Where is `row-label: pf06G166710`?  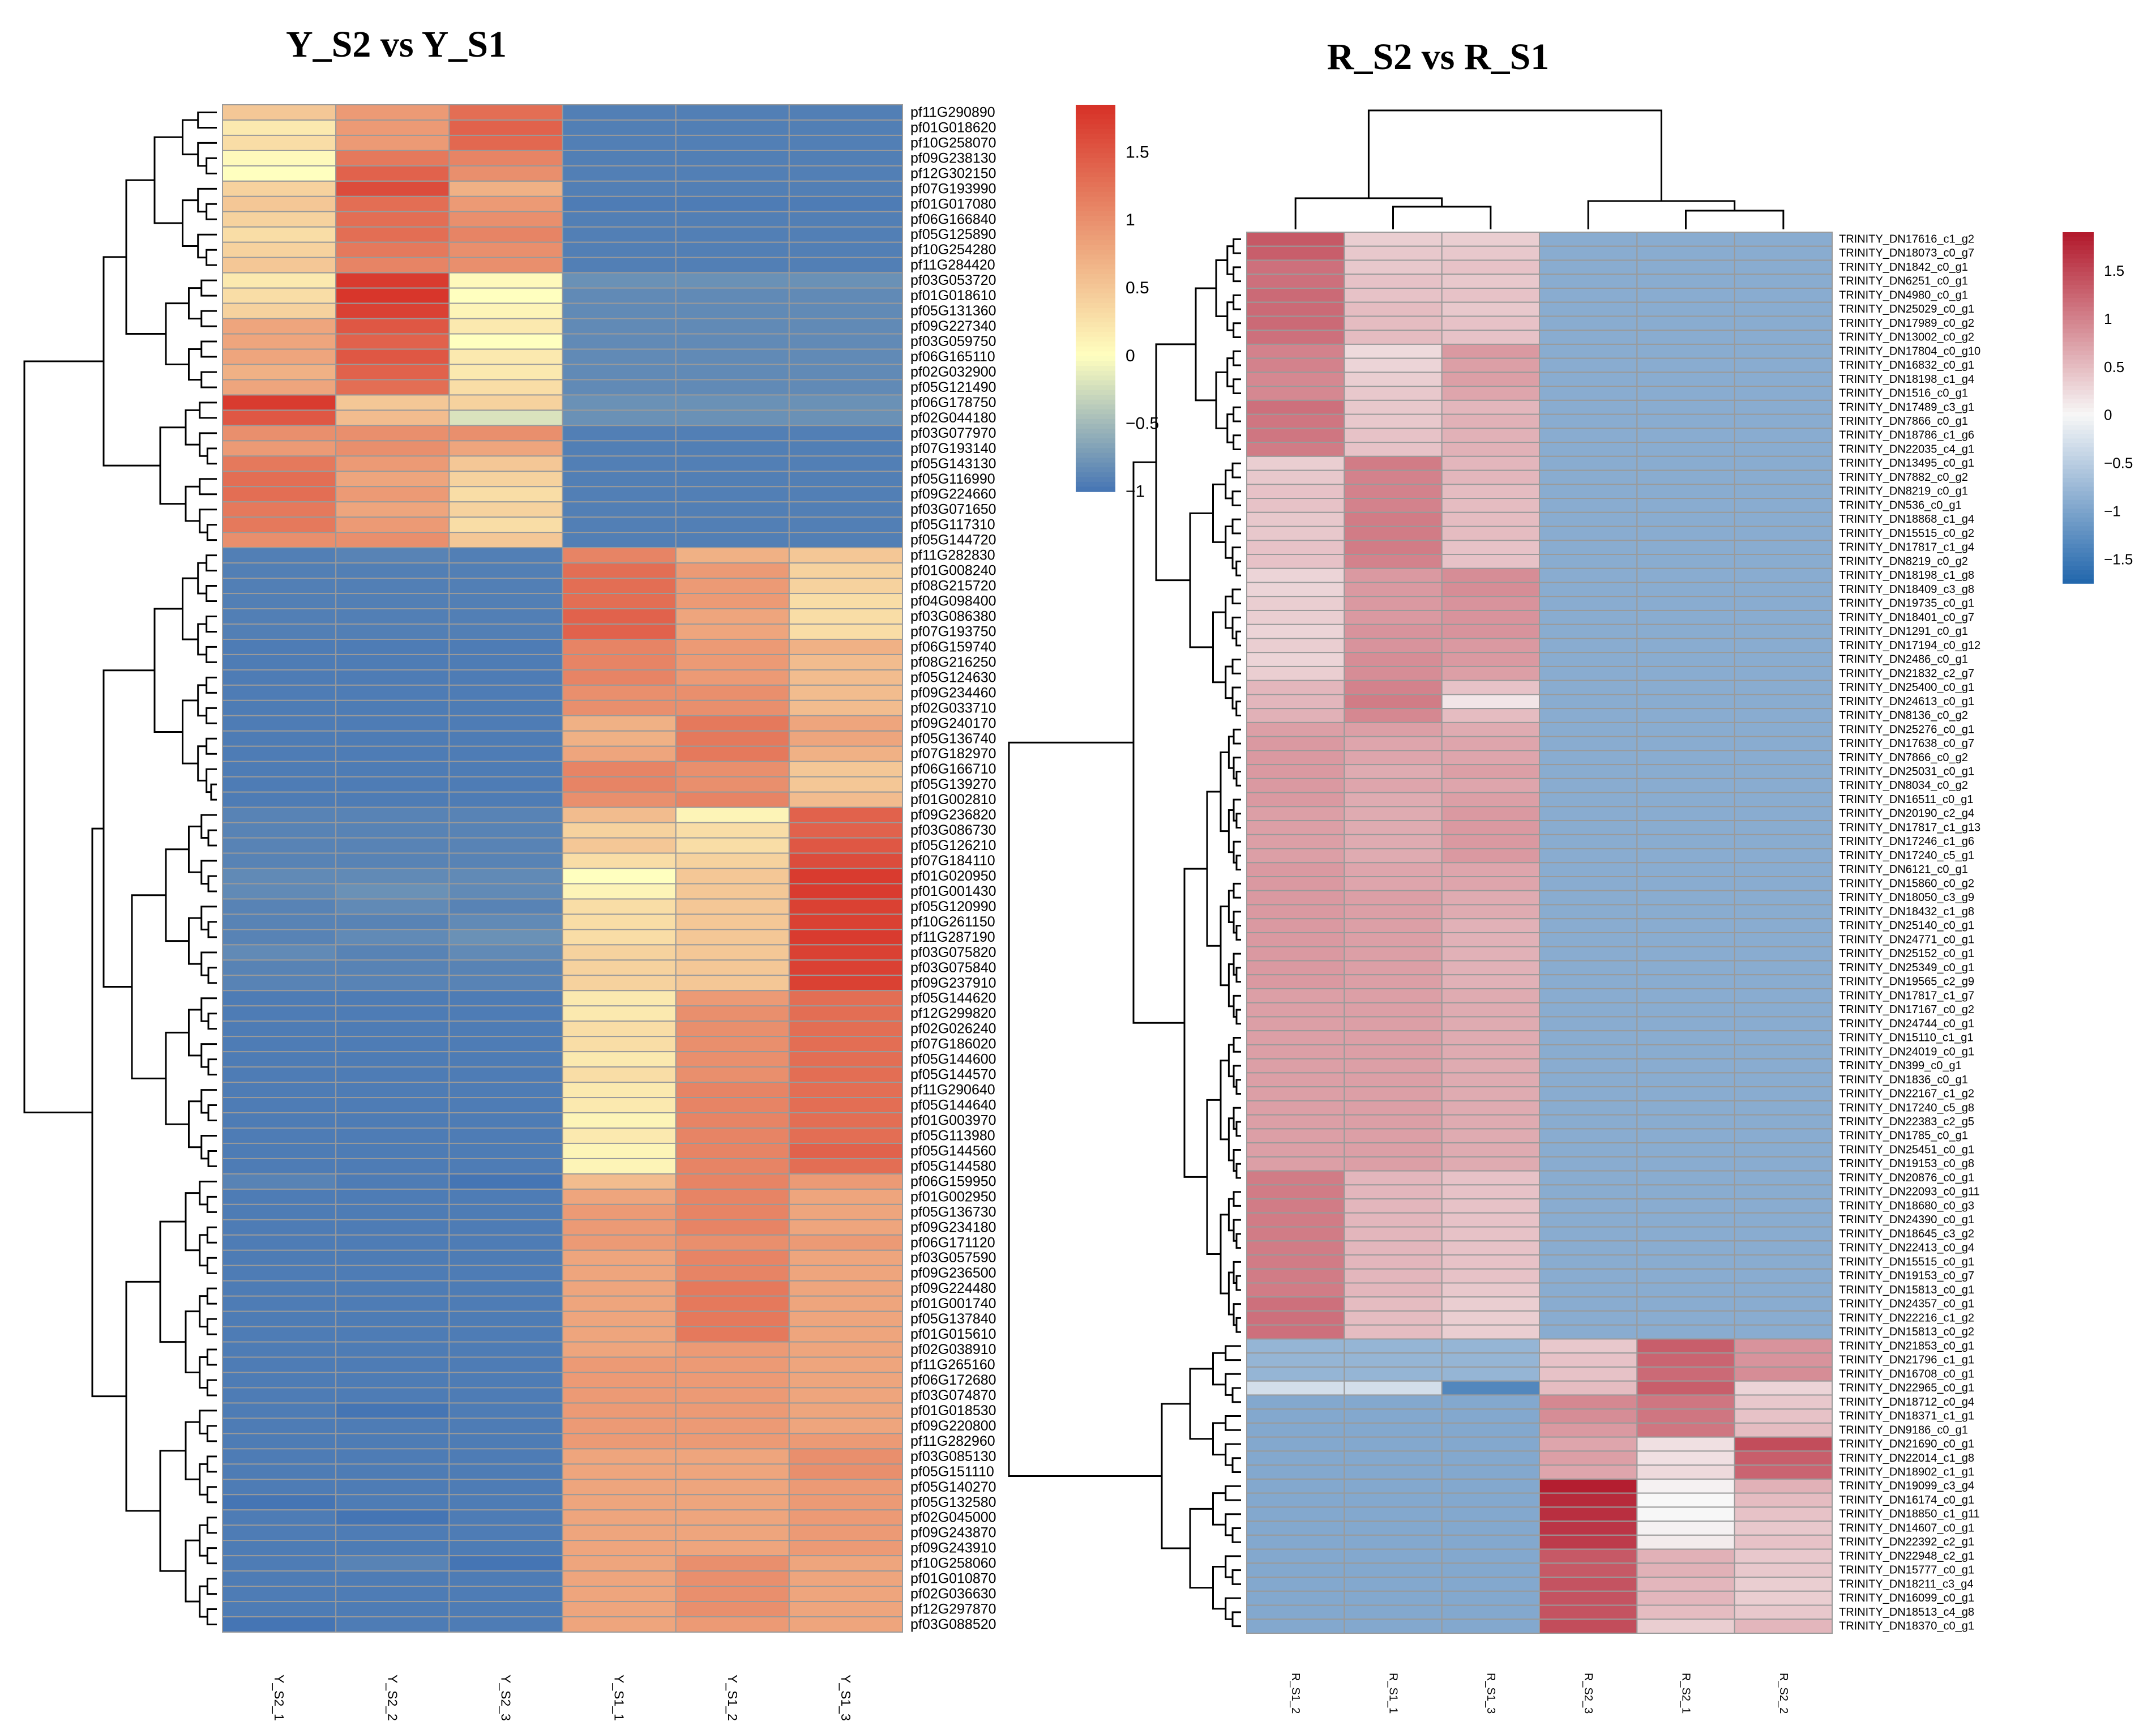
row-label: pf06G166710 is located at coordinates (953, 769).